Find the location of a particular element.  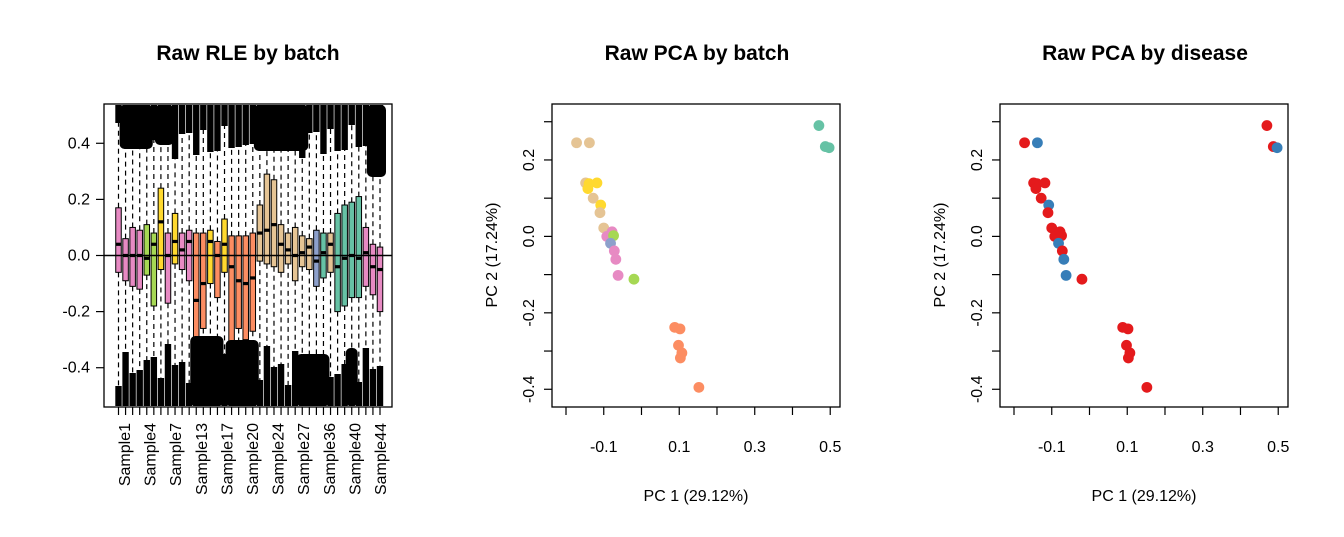

rle-y-tick-label: 0.0 is located at coordinates (79, 256).